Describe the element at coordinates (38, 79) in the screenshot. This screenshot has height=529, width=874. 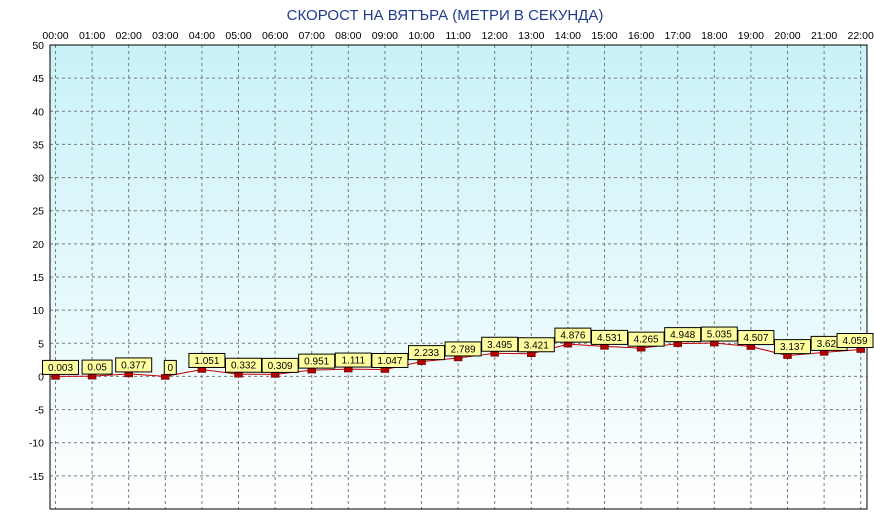
I see `y-tick-label: 45` at that location.